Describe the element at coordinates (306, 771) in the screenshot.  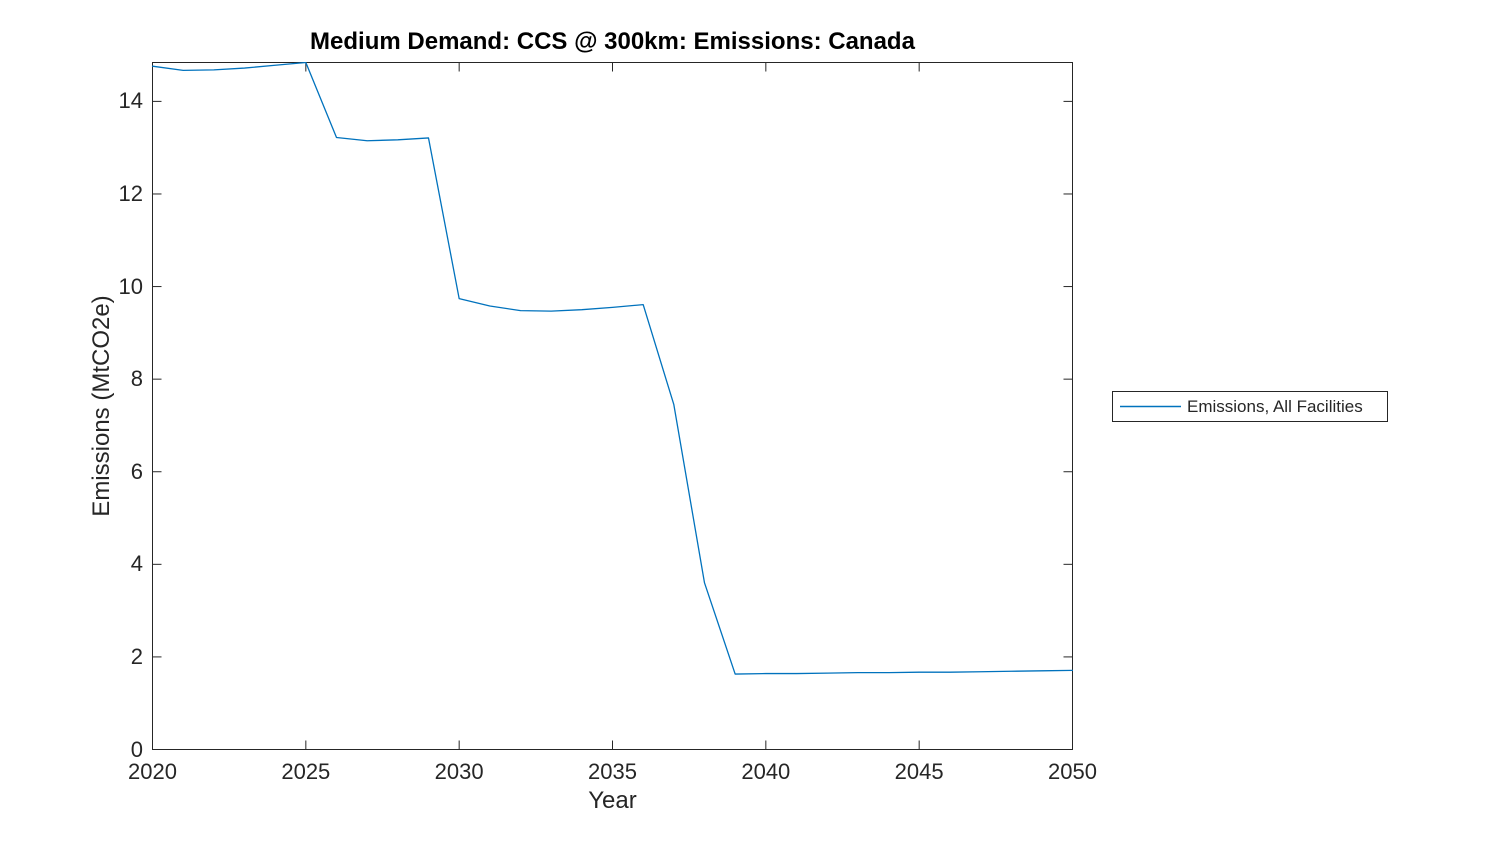
I see `x-tick-label: 2025` at that location.